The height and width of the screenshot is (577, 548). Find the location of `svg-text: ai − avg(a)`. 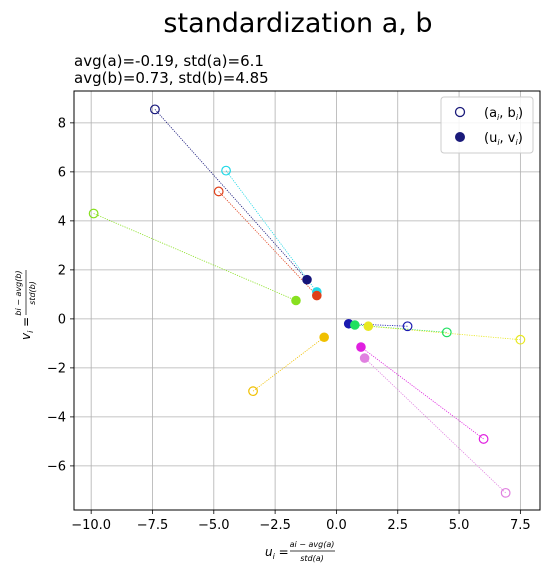

svg-text: ai − avg(a) is located at coordinates (312, 544).